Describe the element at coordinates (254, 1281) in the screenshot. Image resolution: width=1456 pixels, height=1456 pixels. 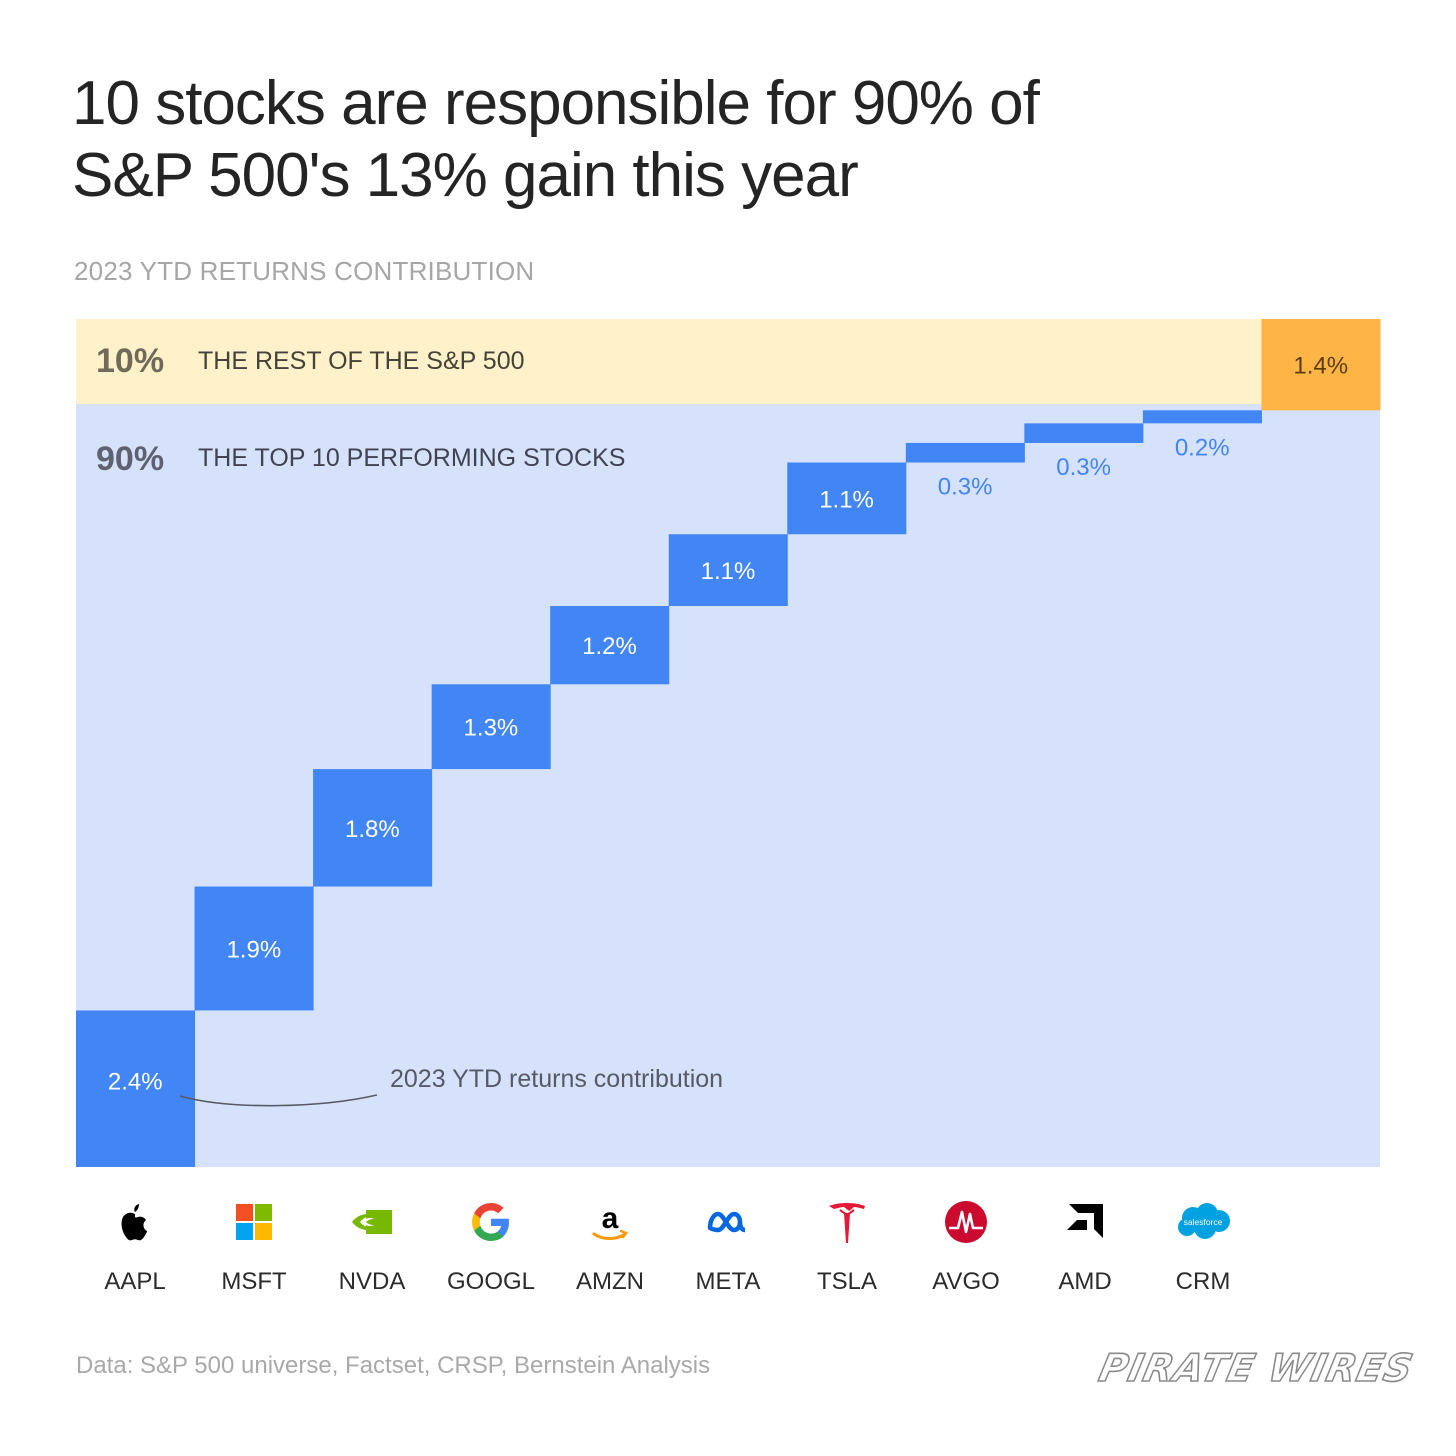
I see `ticker-label: MSFT` at that location.